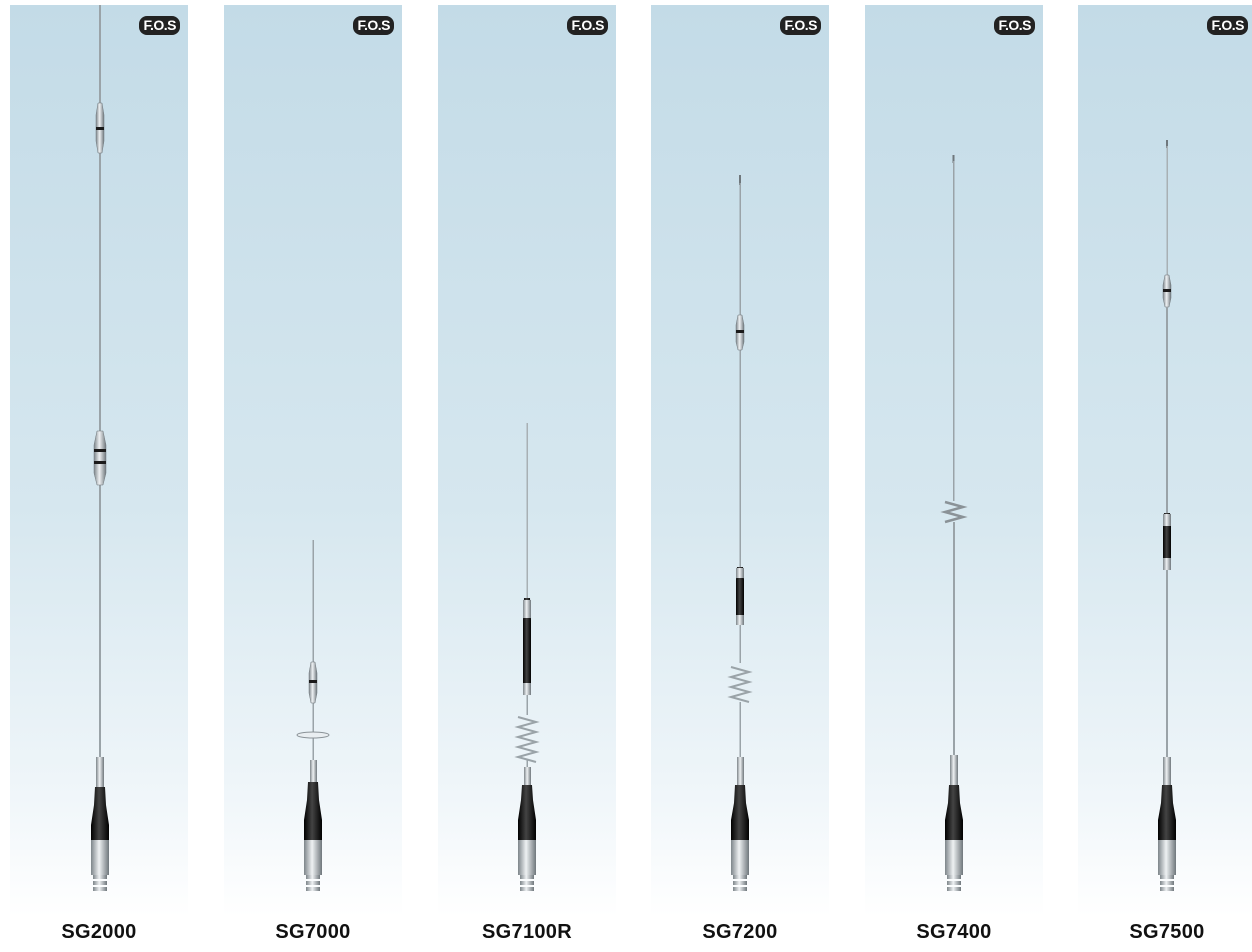  What do you see at coordinates (527, 932) in the screenshot?
I see `model-label-sg7100r: SG7100R` at bounding box center [527, 932].